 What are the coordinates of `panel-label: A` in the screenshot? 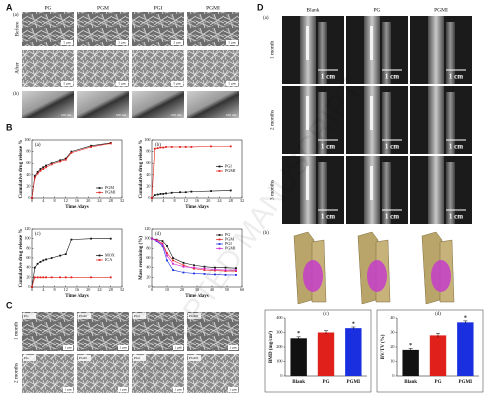 It's located at (9, 7).